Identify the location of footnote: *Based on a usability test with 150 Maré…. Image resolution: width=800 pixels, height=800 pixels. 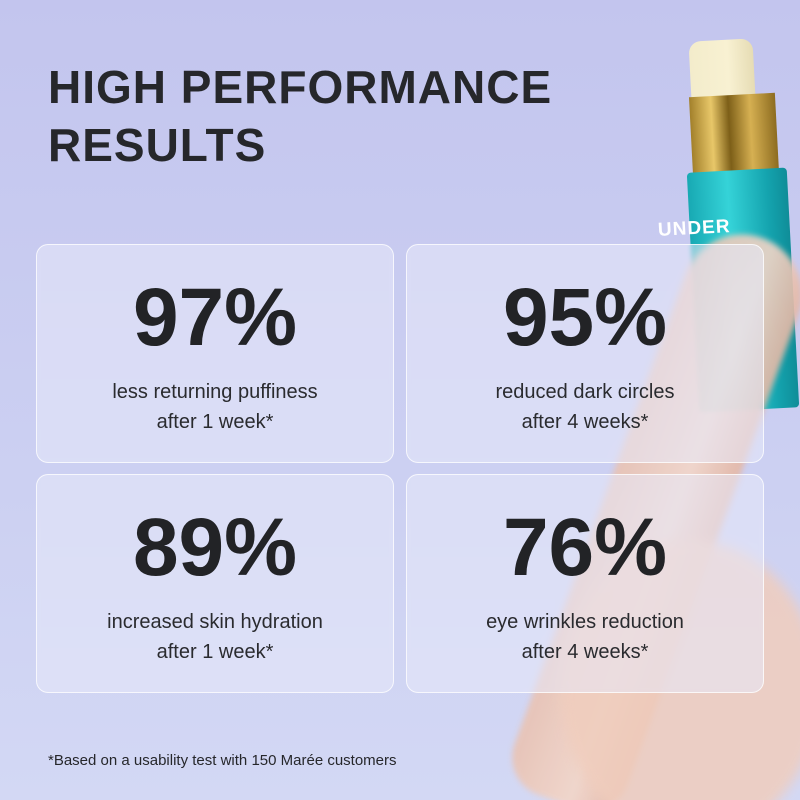
(222, 760).